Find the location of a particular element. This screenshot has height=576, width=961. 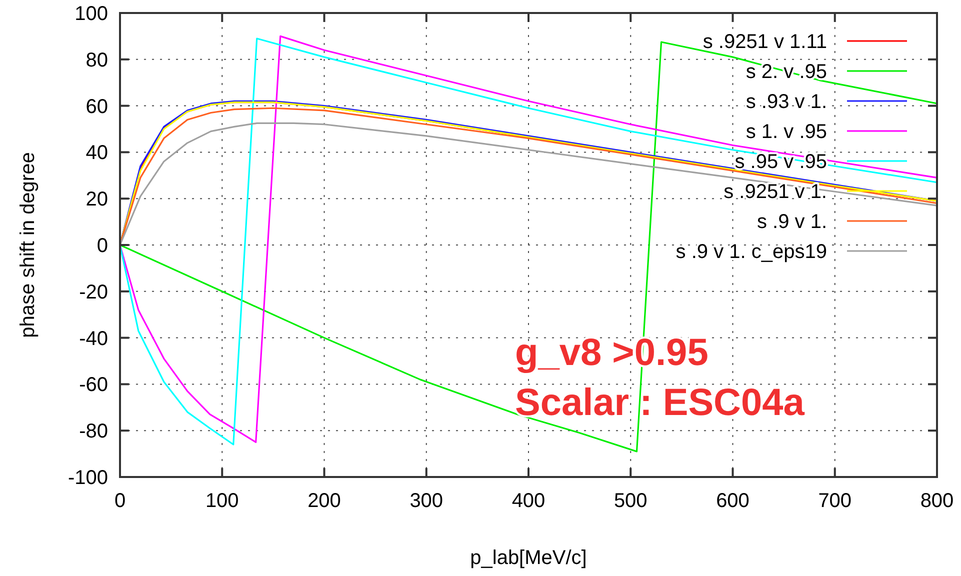

legend-label: s .9 v 1. c_eps19 is located at coordinates (751, 252).